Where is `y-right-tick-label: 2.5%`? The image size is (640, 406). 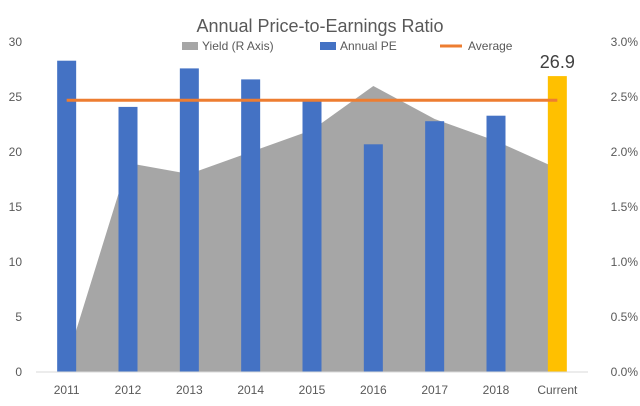
y-right-tick-label: 2.5% is located at coordinates (625, 97).